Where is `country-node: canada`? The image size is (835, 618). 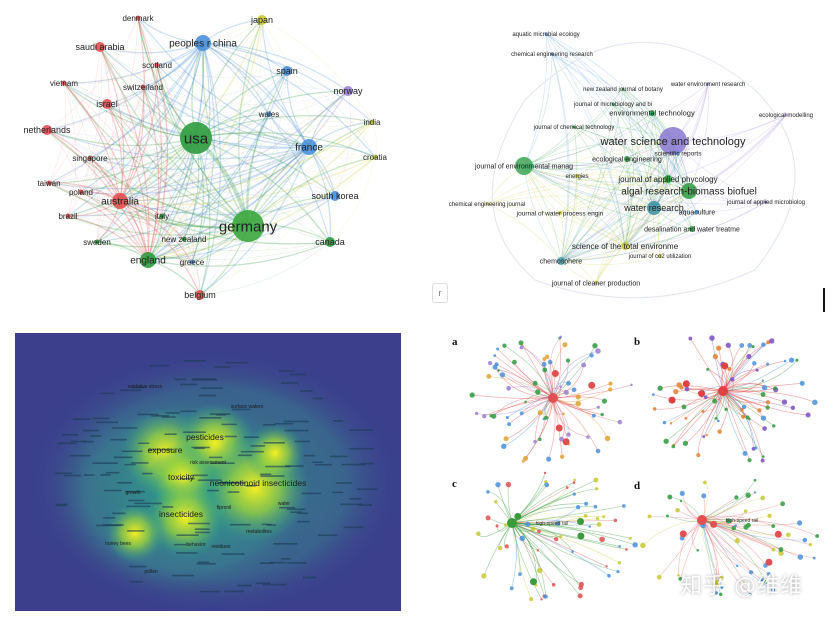 country-node: canada is located at coordinates (330, 242).